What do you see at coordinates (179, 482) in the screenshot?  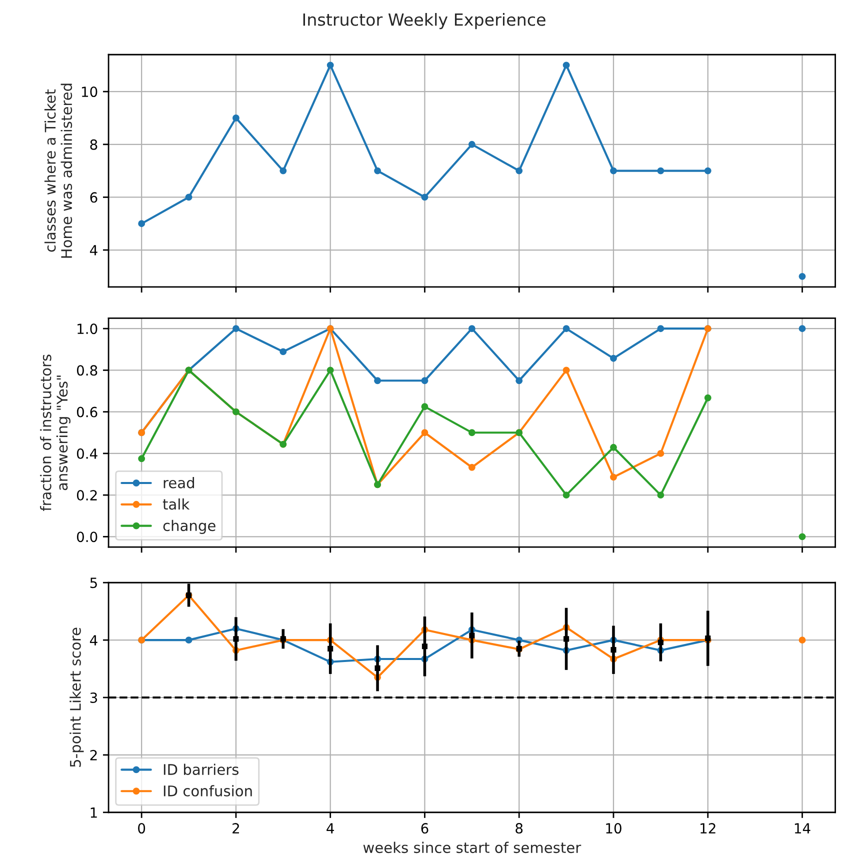 I see `legend-label: read` at bounding box center [179, 482].